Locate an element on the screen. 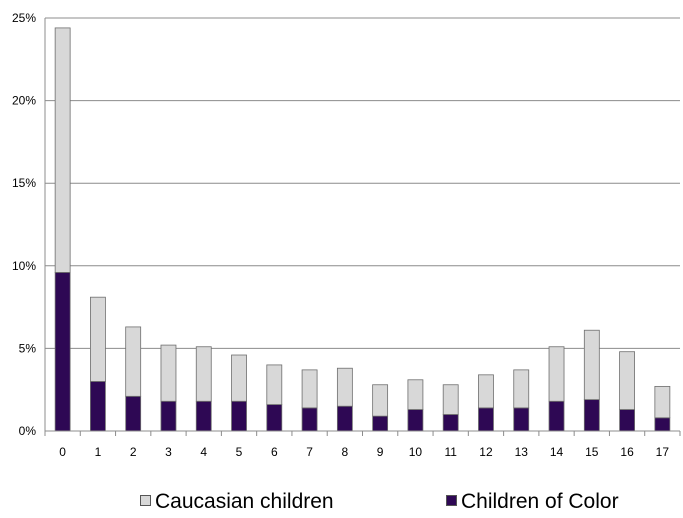  x-tick-label: 2 is located at coordinates (133, 452).